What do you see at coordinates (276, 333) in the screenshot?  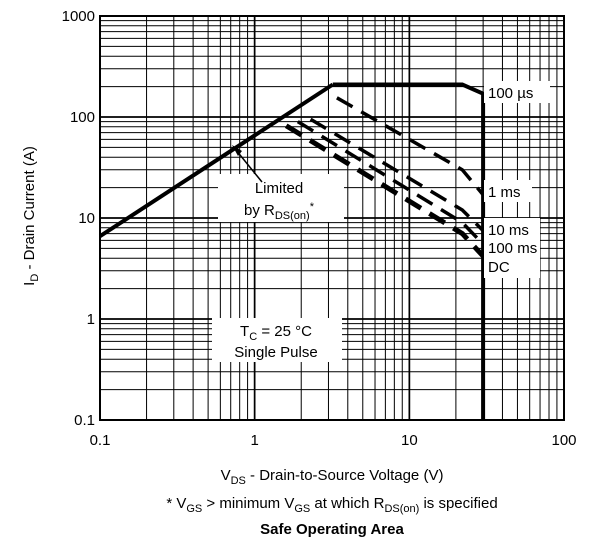 I see `tc-label: TC = 25 °C` at bounding box center [276, 333].